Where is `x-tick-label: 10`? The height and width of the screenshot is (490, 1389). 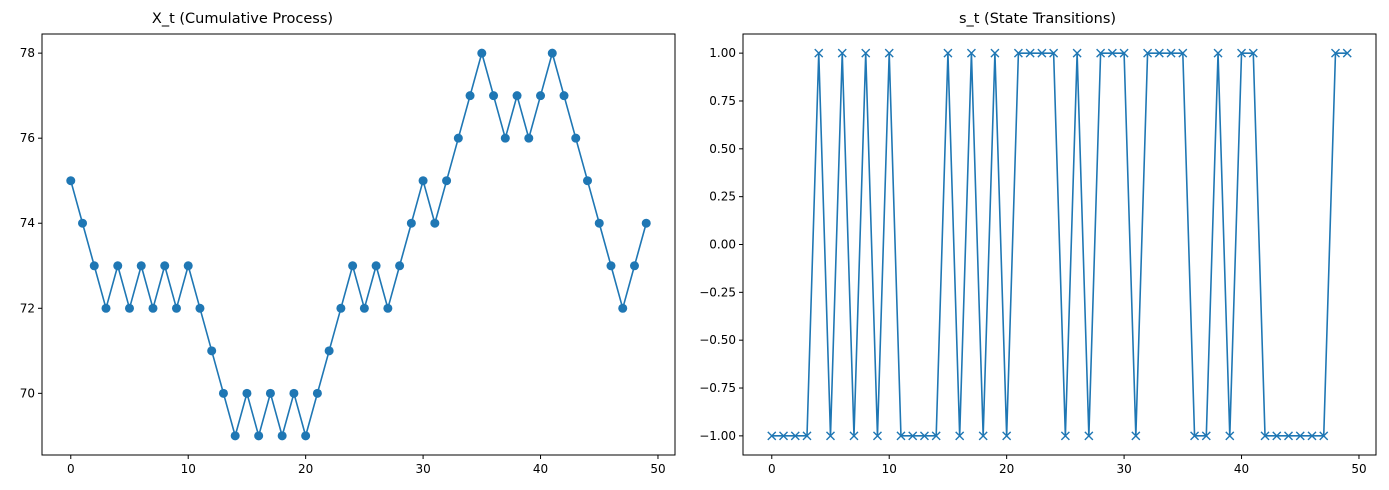 x-tick-label: 10 is located at coordinates (188, 469).